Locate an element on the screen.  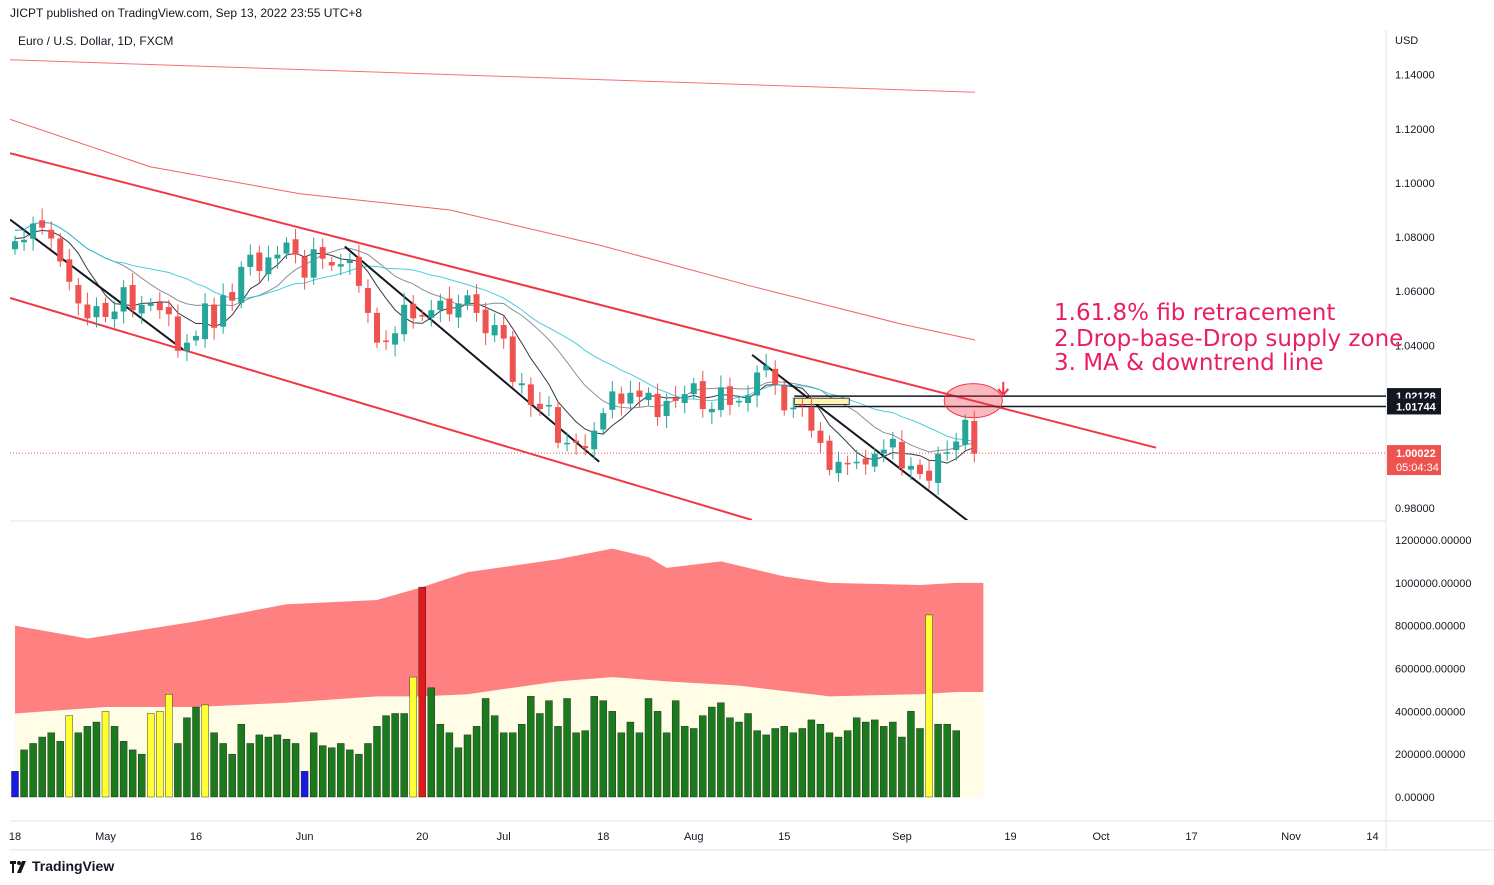
time-tick-label: 15 is located at coordinates (784, 837).